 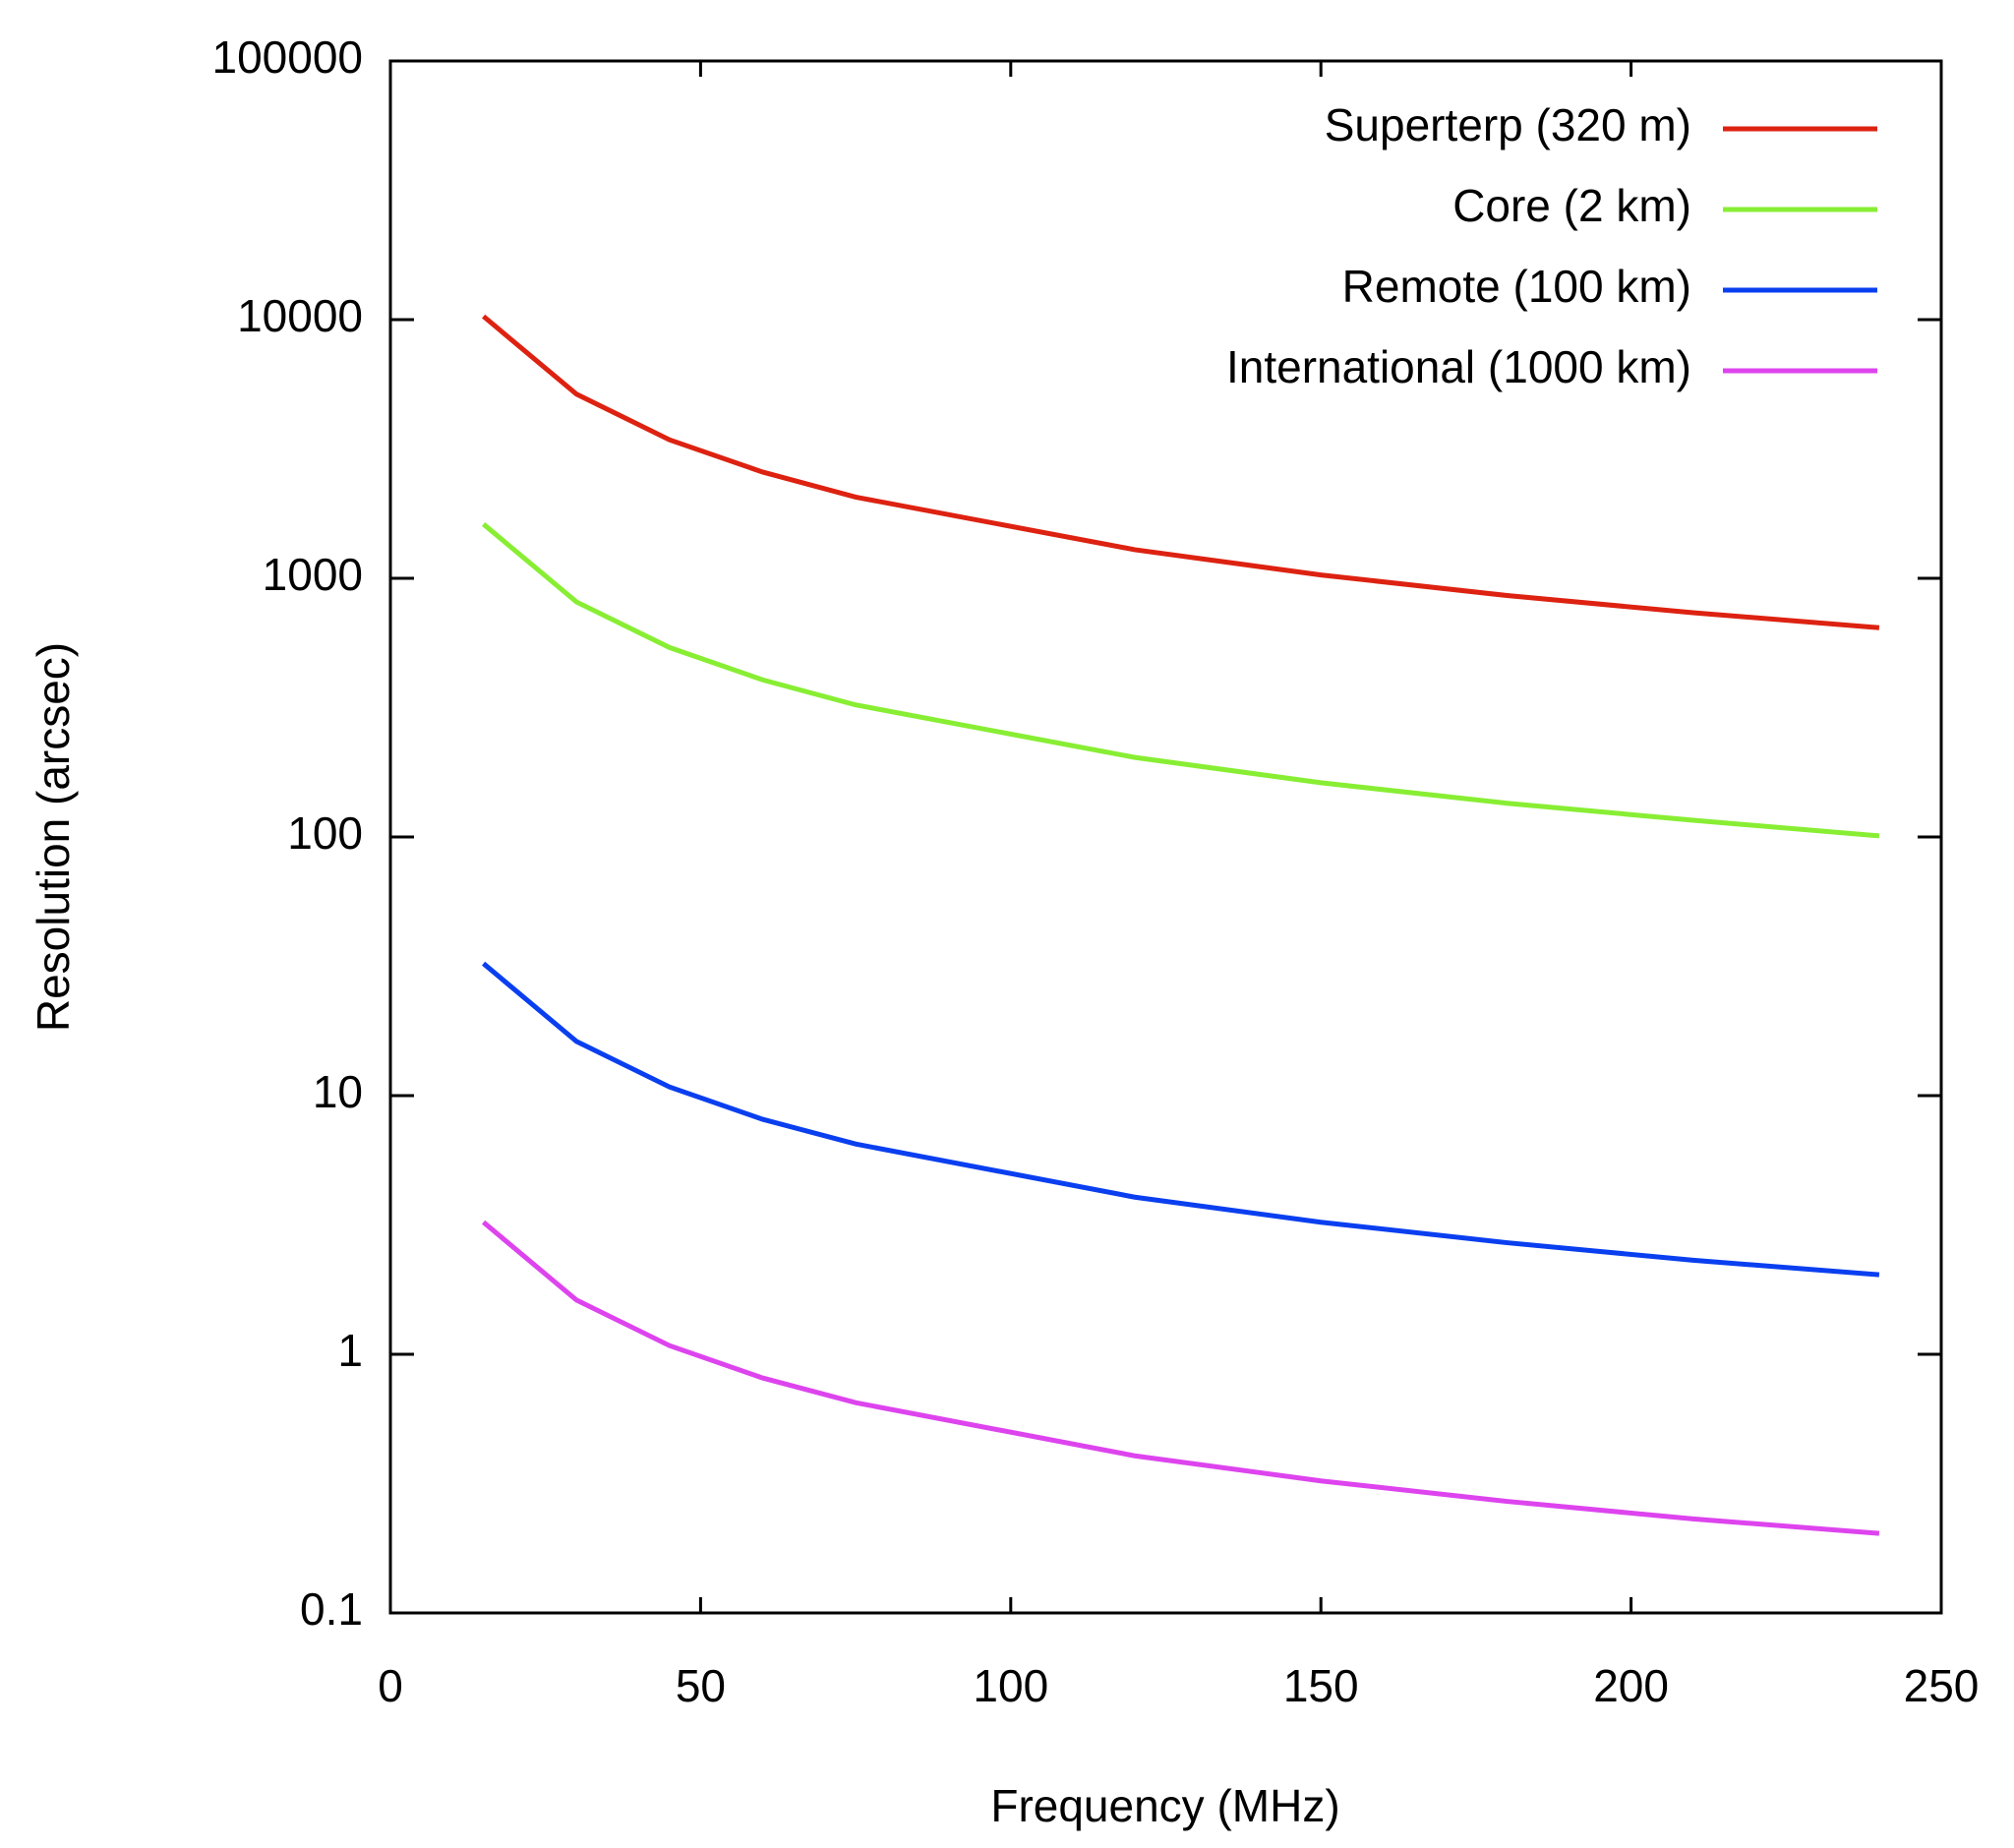 What do you see at coordinates (1942, 1685) in the screenshot?
I see `x-tick-label: 250` at bounding box center [1942, 1685].